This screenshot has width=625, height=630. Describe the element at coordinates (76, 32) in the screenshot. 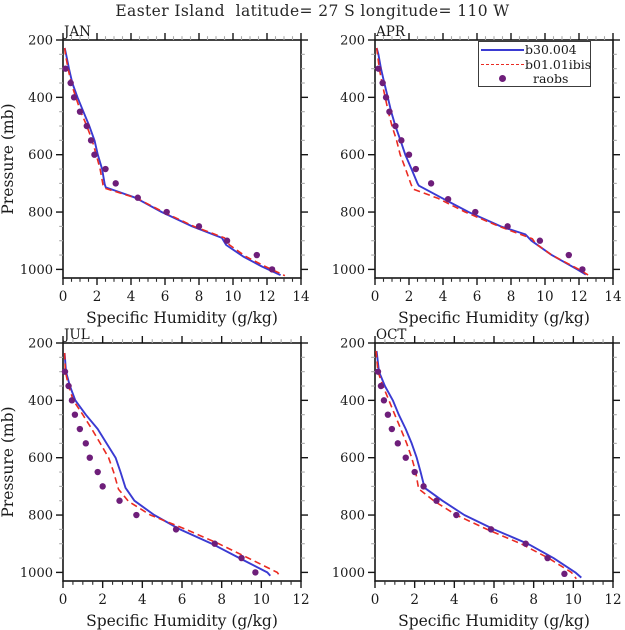

I see `panel-month-label: JAN` at that location.